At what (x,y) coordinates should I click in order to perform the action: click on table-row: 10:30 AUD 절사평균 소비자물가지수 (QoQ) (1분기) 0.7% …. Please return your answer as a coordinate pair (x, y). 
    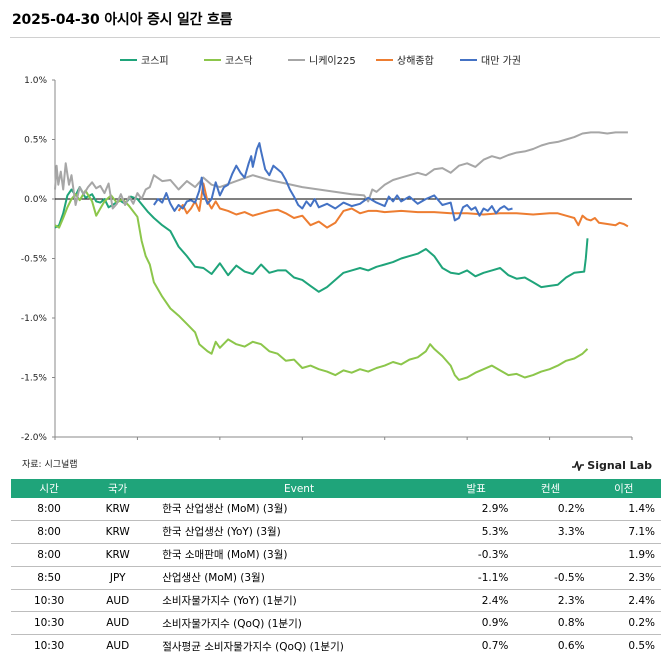
    Looking at the image, I should click on (336, 646).